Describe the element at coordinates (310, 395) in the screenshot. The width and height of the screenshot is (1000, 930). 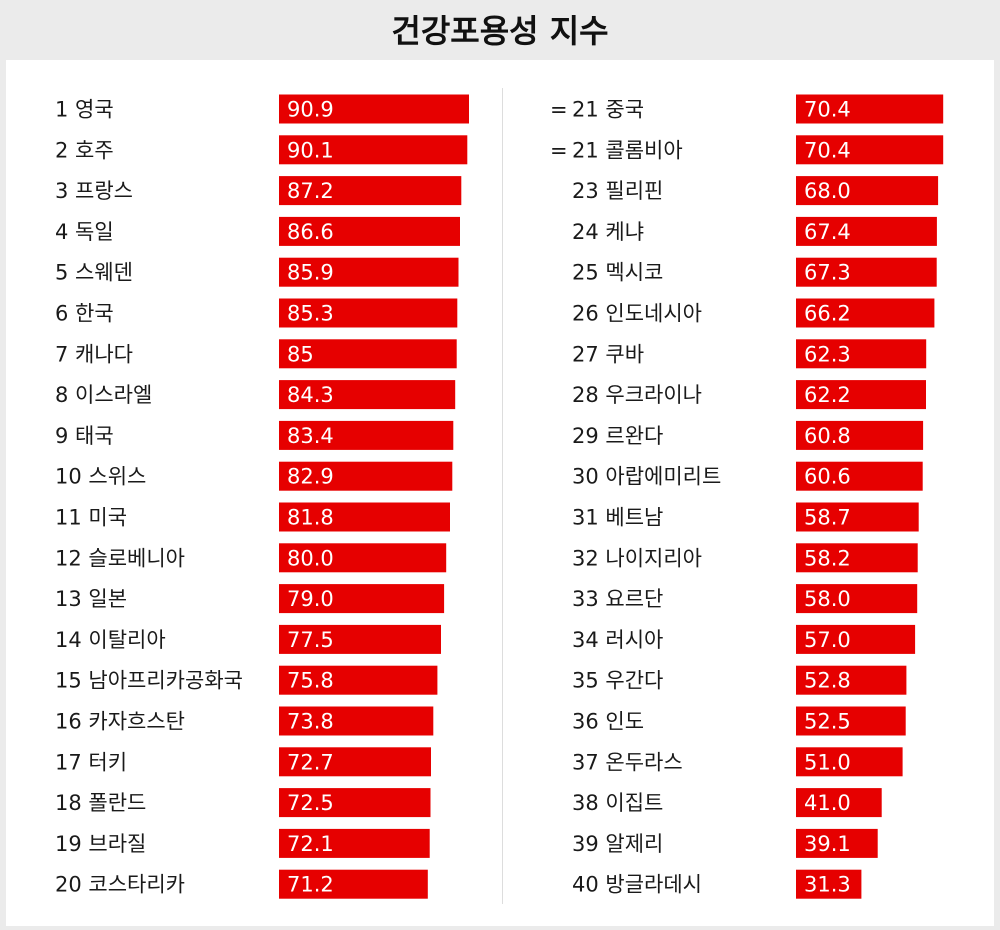
I see `bar-value-label: 84.3` at that location.